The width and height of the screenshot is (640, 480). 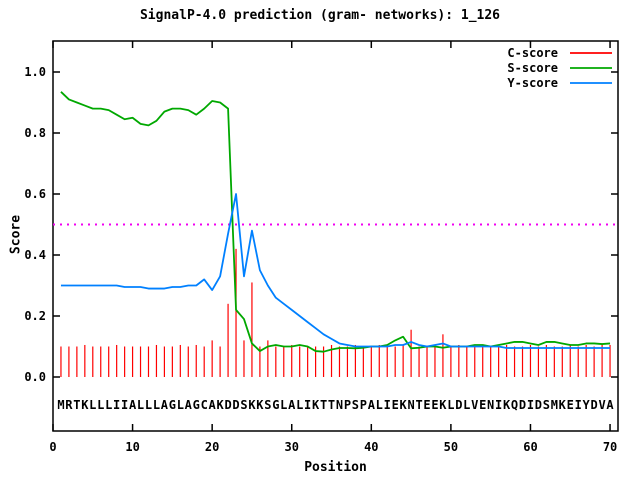 What do you see at coordinates (69, 405) in the screenshot?
I see `sequence-letter: R` at bounding box center [69, 405].